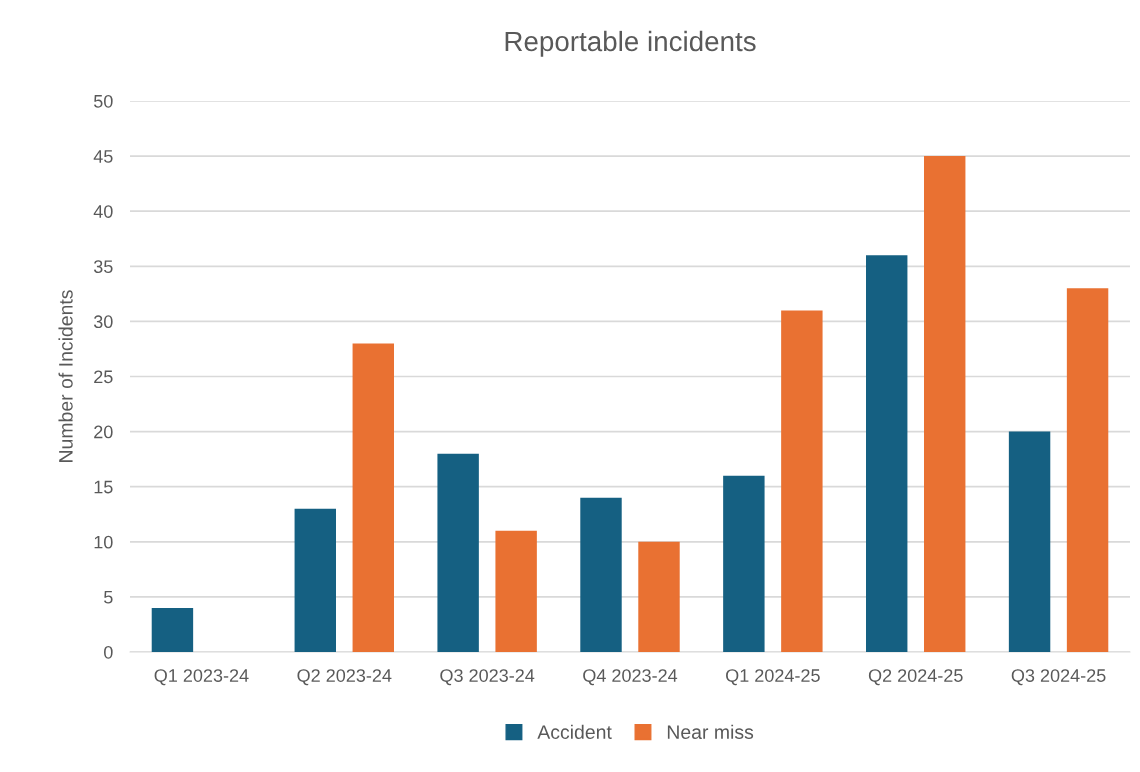  Describe the element at coordinates (103, 211) in the screenshot. I see `y-tick-label: 40` at that location.